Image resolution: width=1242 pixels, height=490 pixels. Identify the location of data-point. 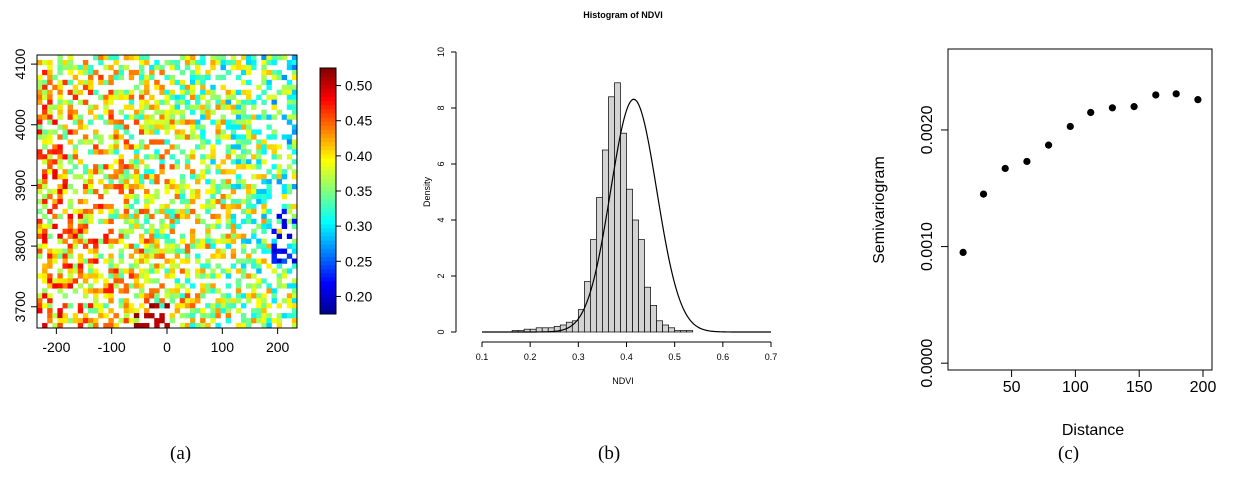
(1091, 112).